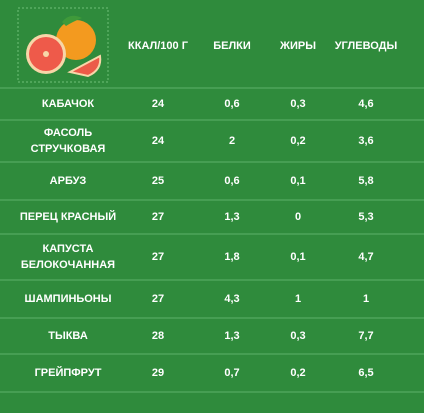 The width and height of the screenshot is (424, 413). I want to click on column-header: БЕЛКИ, so click(232, 46).